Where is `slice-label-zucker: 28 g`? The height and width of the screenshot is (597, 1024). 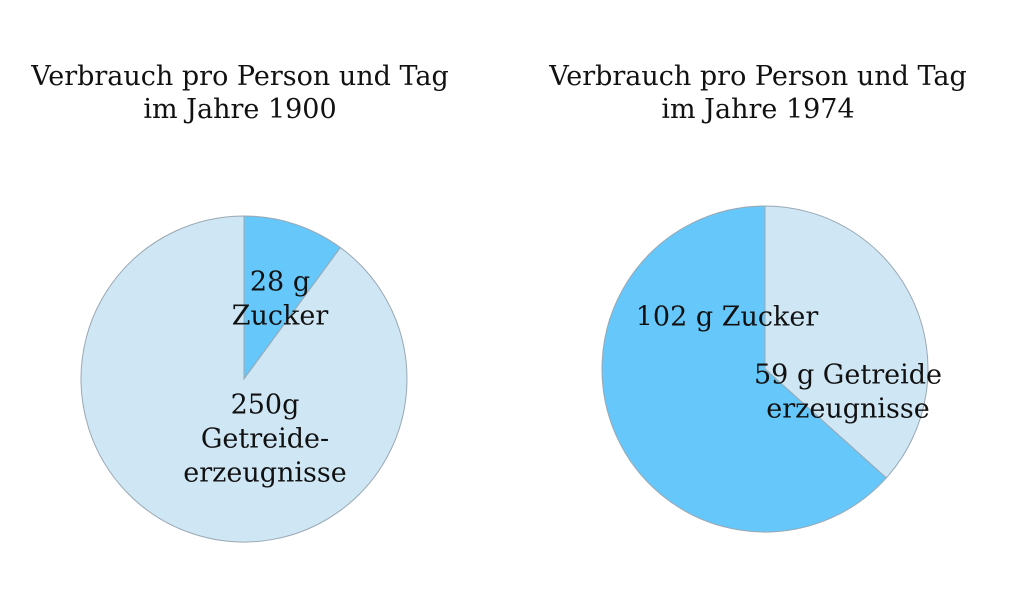
slice-label-zucker: 28 g is located at coordinates (280, 282).